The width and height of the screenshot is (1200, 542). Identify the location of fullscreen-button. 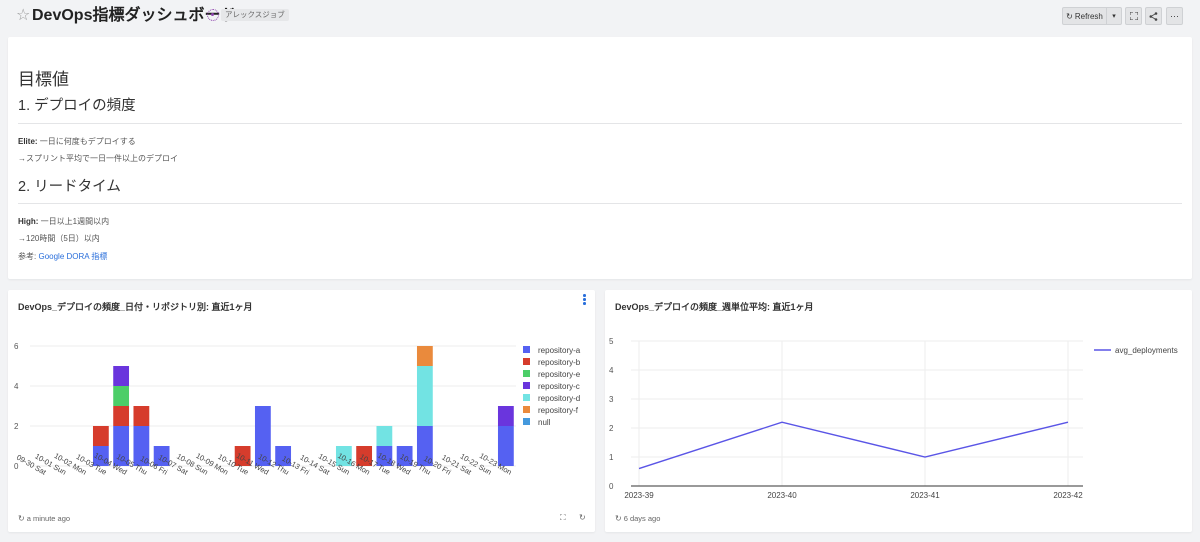
(1133, 16).